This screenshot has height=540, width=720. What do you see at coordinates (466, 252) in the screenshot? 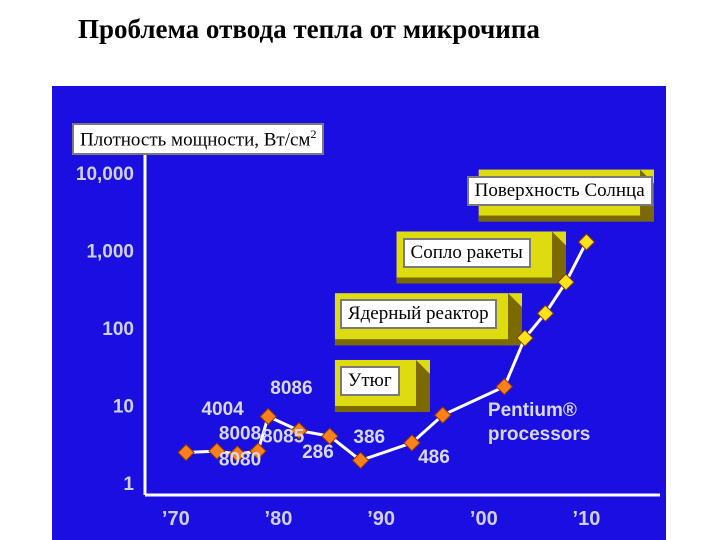
I see `reference-label-rocket-nozzle: Сопло ракеты` at bounding box center [466, 252].